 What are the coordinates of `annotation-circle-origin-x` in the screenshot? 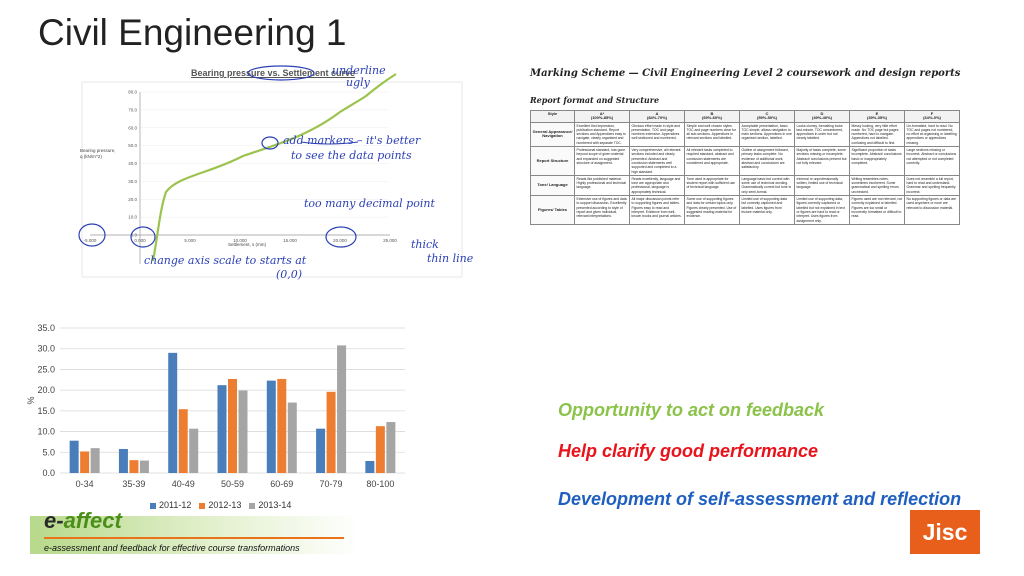 It's located at (92, 235).